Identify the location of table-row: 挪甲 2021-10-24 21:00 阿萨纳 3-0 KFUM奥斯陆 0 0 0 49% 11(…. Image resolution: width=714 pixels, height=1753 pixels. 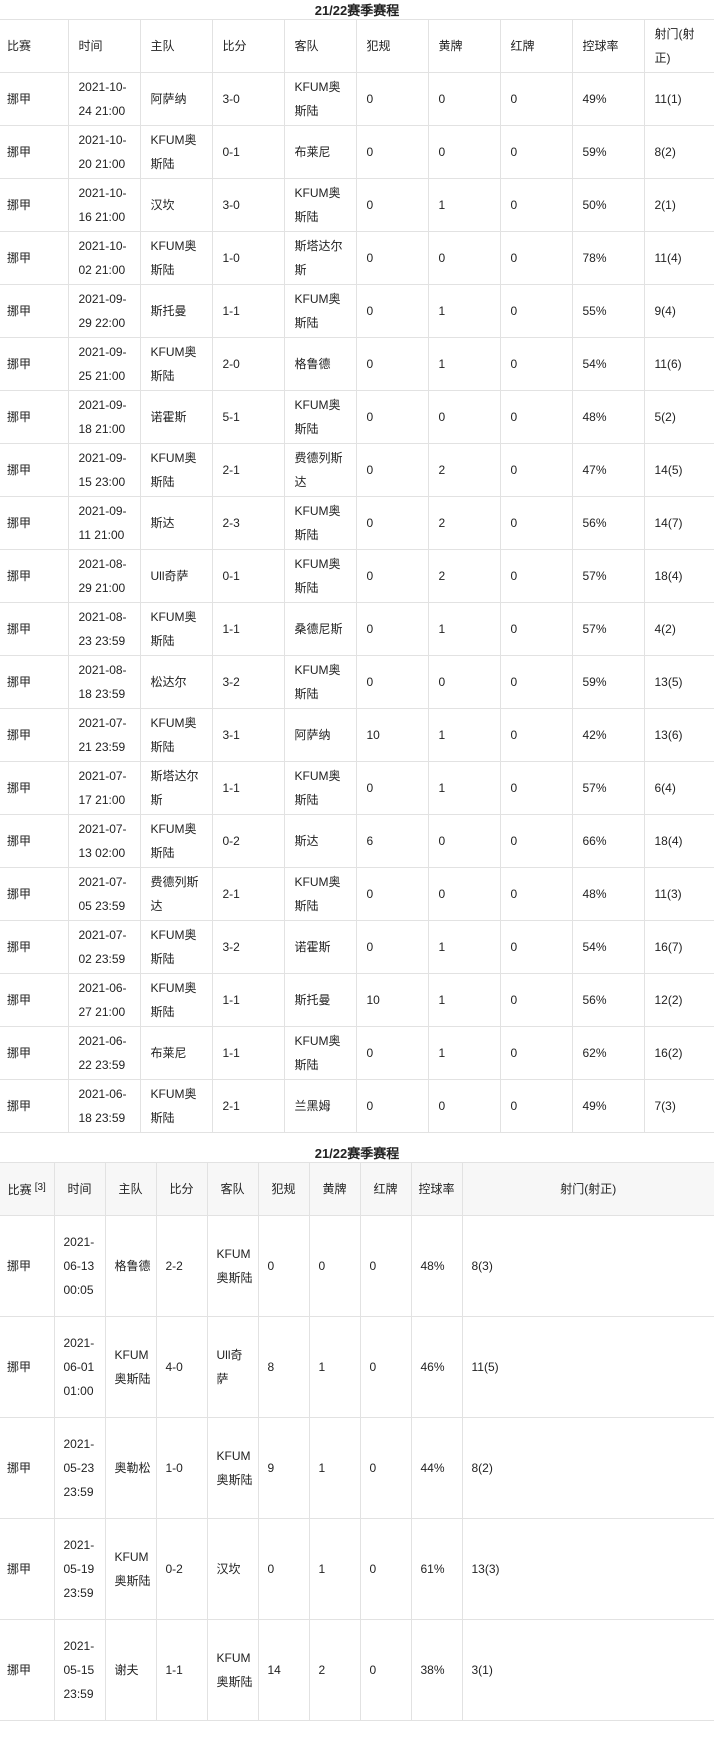
(357, 99).